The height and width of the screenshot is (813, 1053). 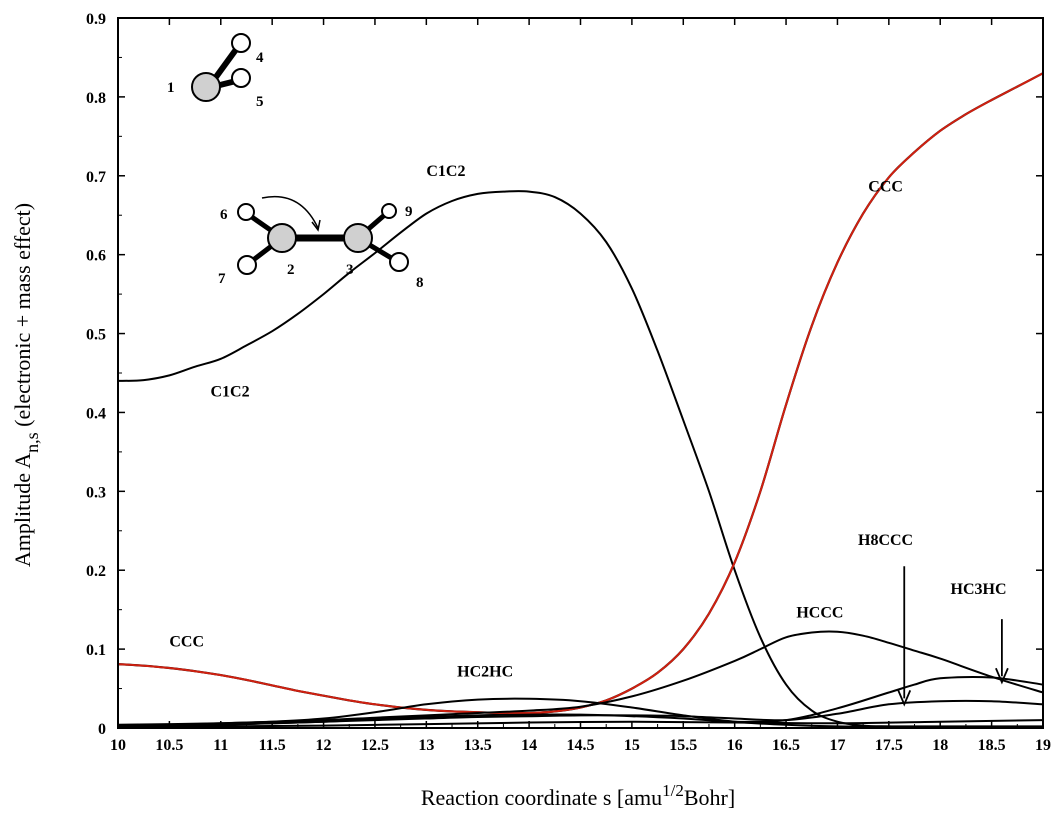 What do you see at coordinates (1043, 745) in the screenshot?
I see `x-tick-label-18: 19` at bounding box center [1043, 745].